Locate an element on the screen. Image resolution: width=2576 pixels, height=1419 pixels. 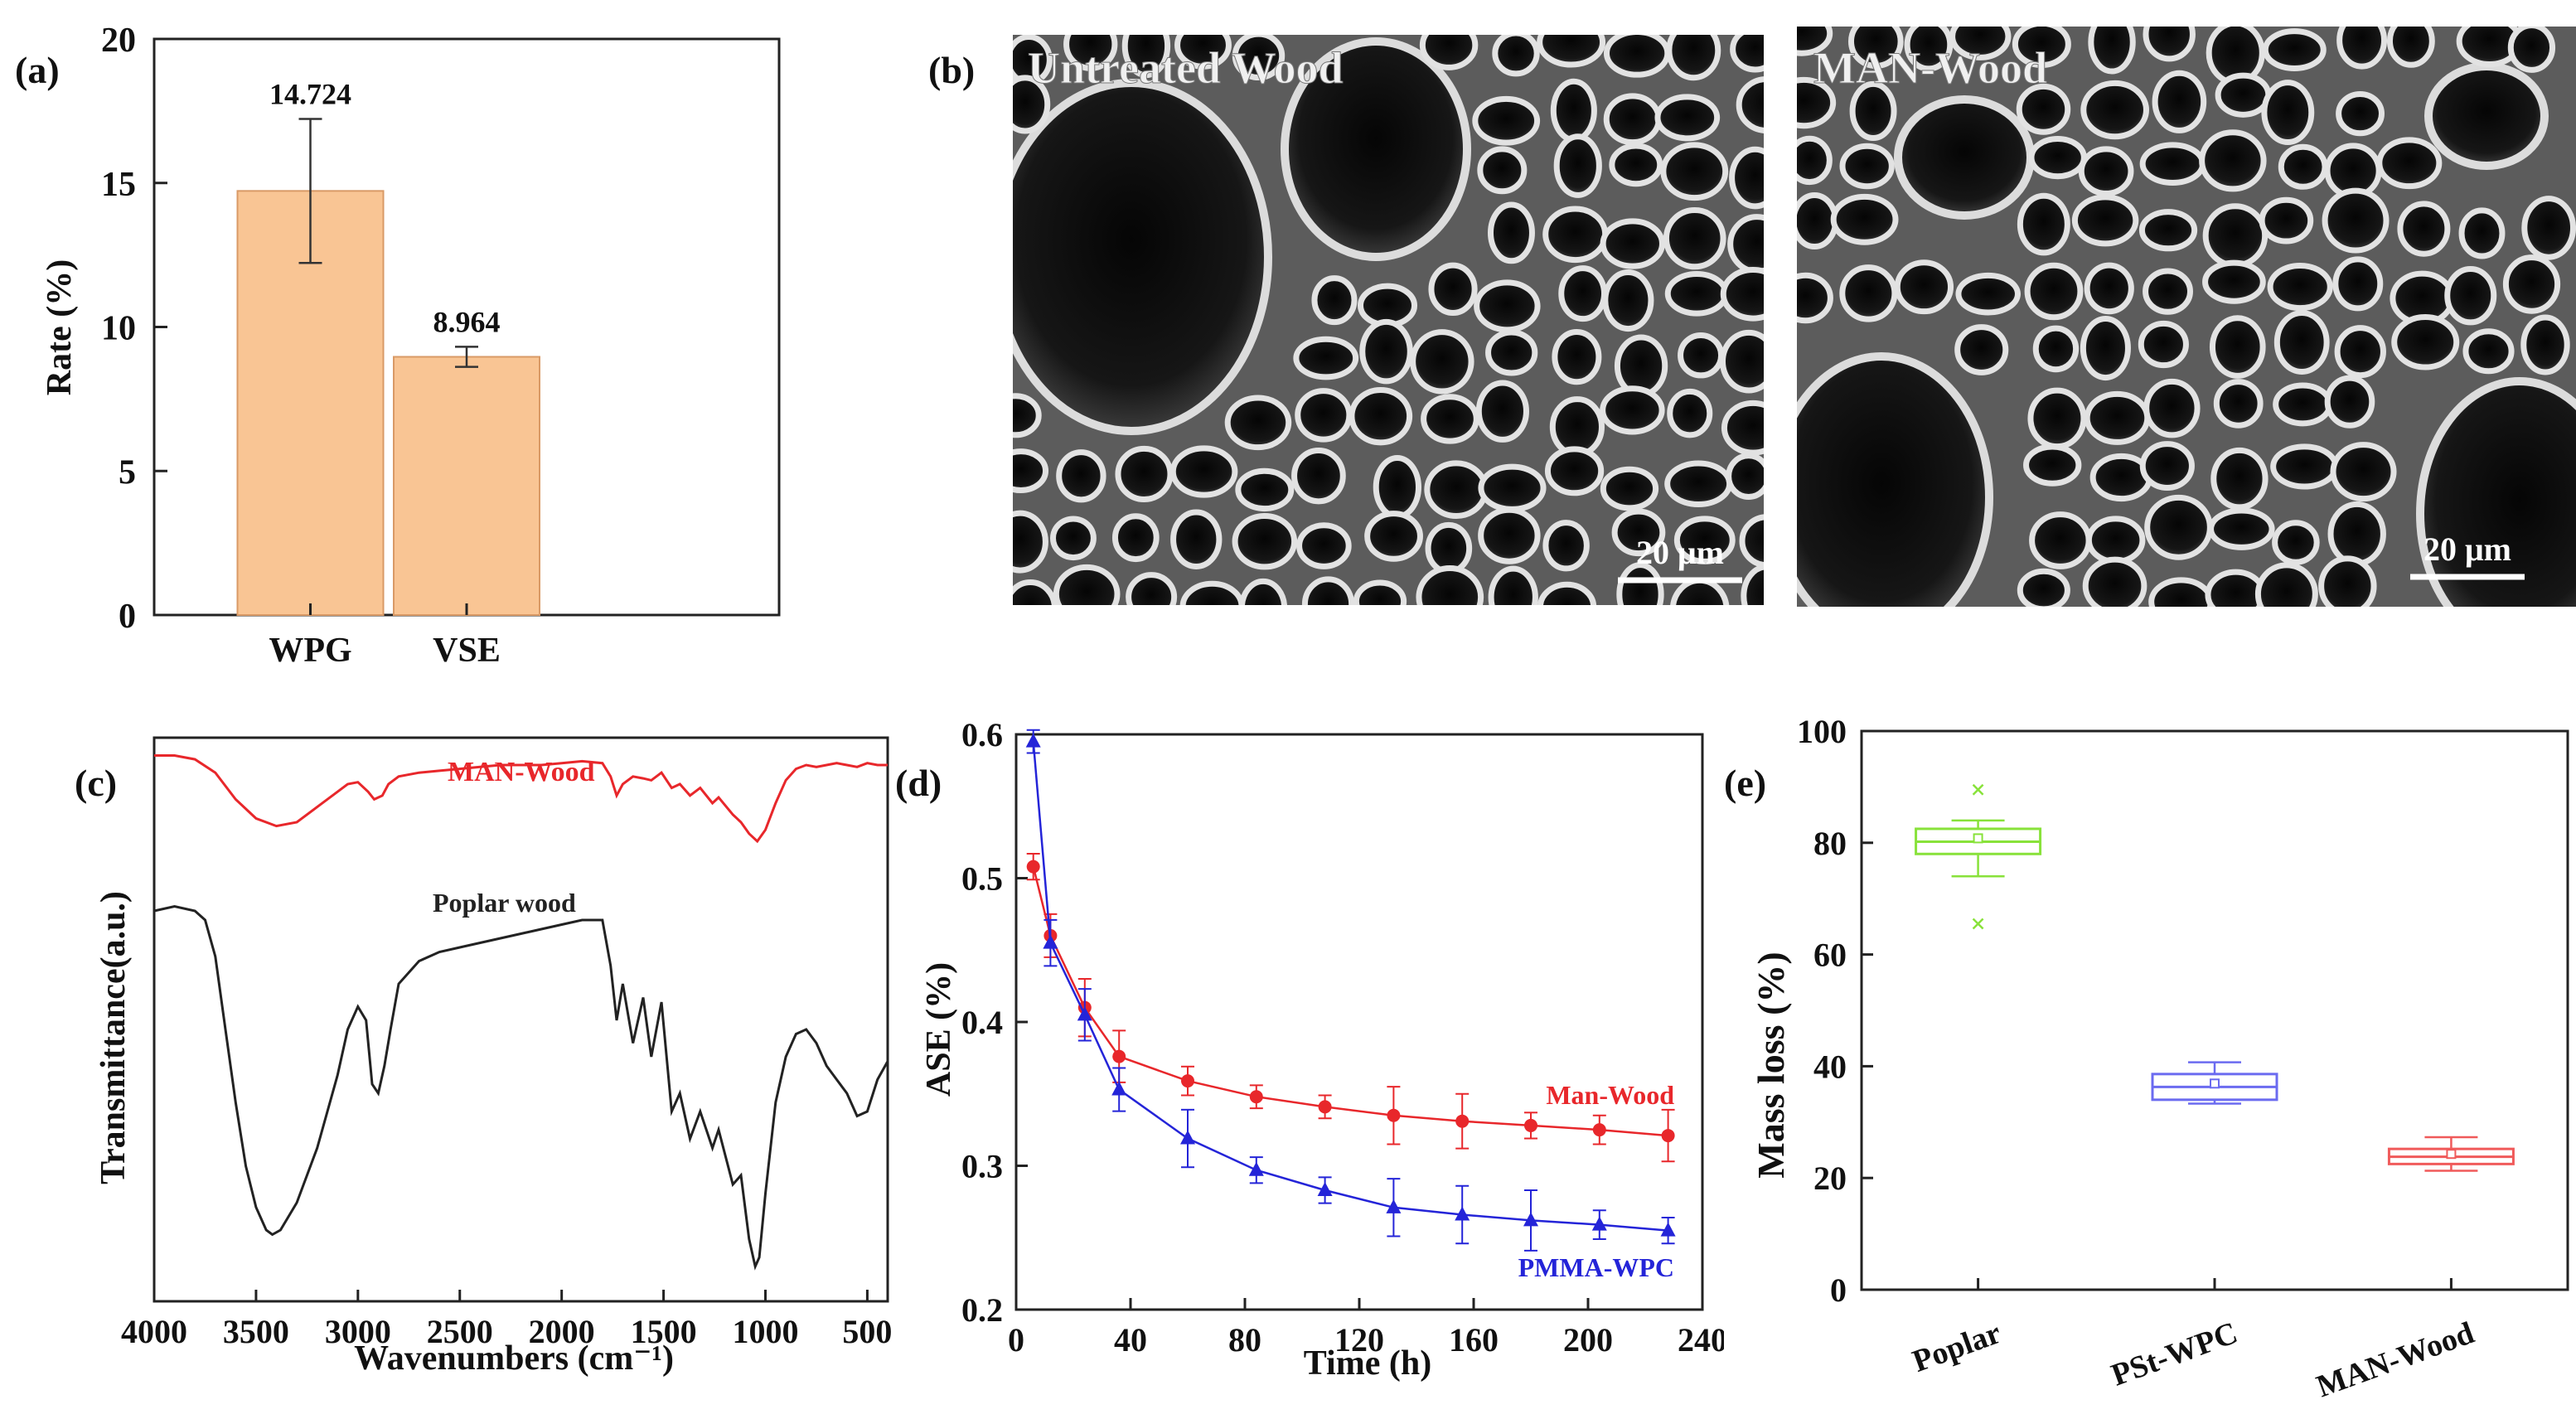
sem-scale-label-left: 20 μm is located at coordinates (1680, 552).